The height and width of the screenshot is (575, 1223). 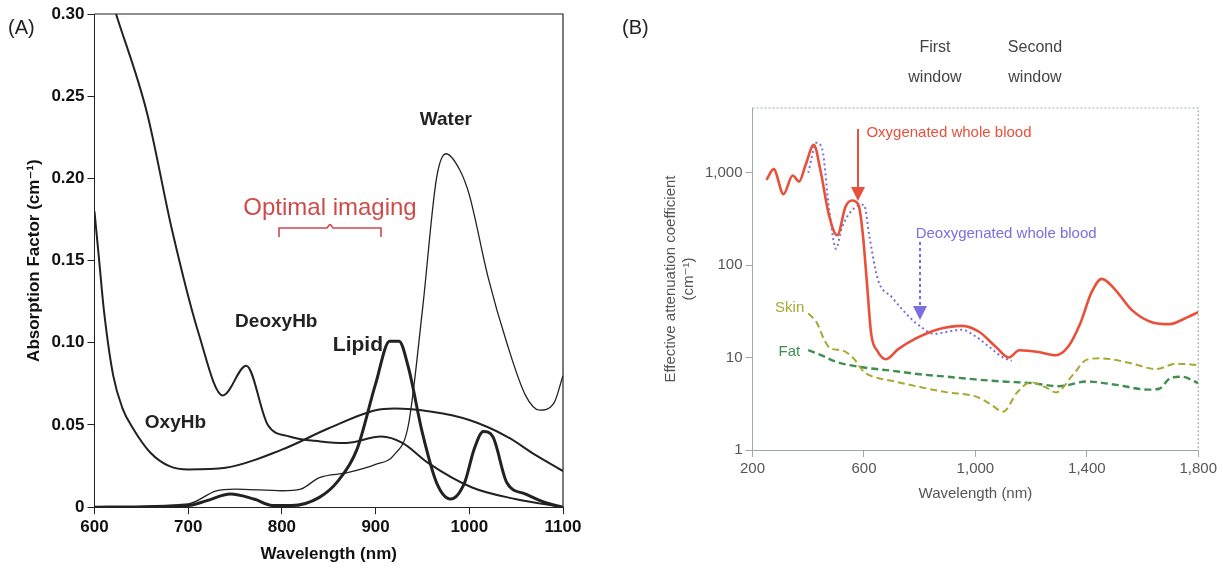 What do you see at coordinates (723, 171) in the screenshot?
I see `y-tick-label: 1,000` at bounding box center [723, 171].